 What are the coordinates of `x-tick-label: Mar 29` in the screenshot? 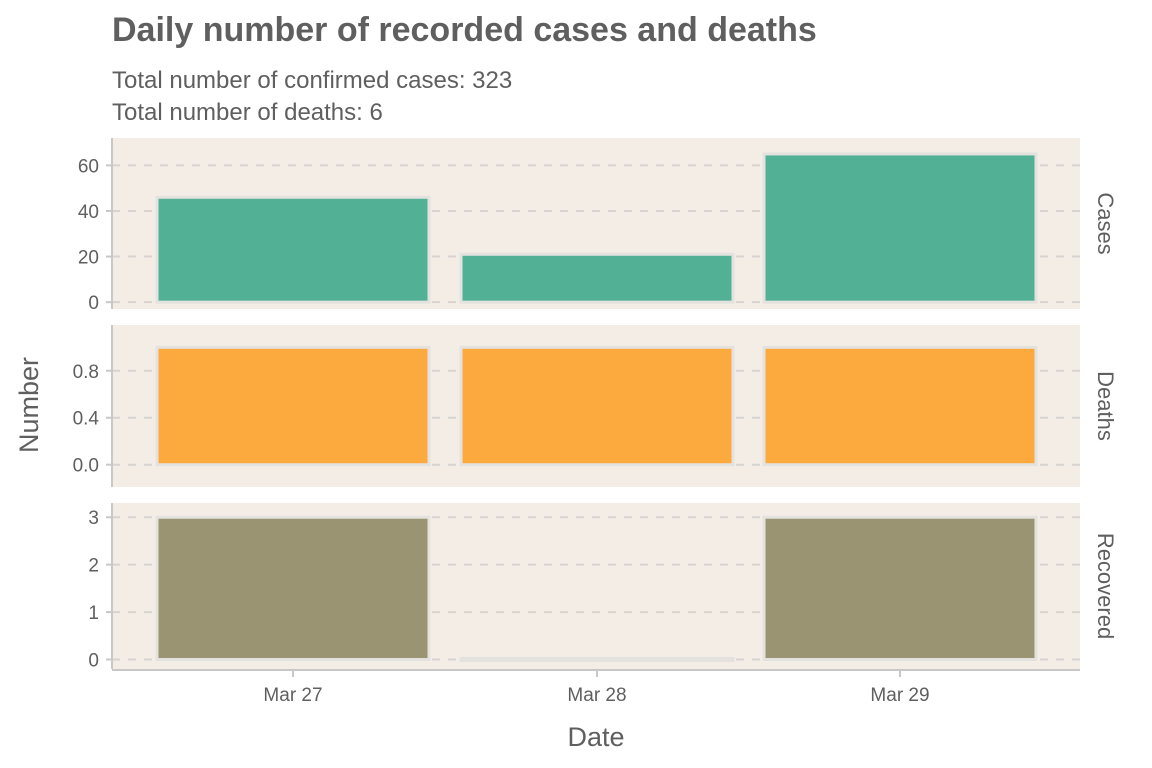 It's located at (899, 695).